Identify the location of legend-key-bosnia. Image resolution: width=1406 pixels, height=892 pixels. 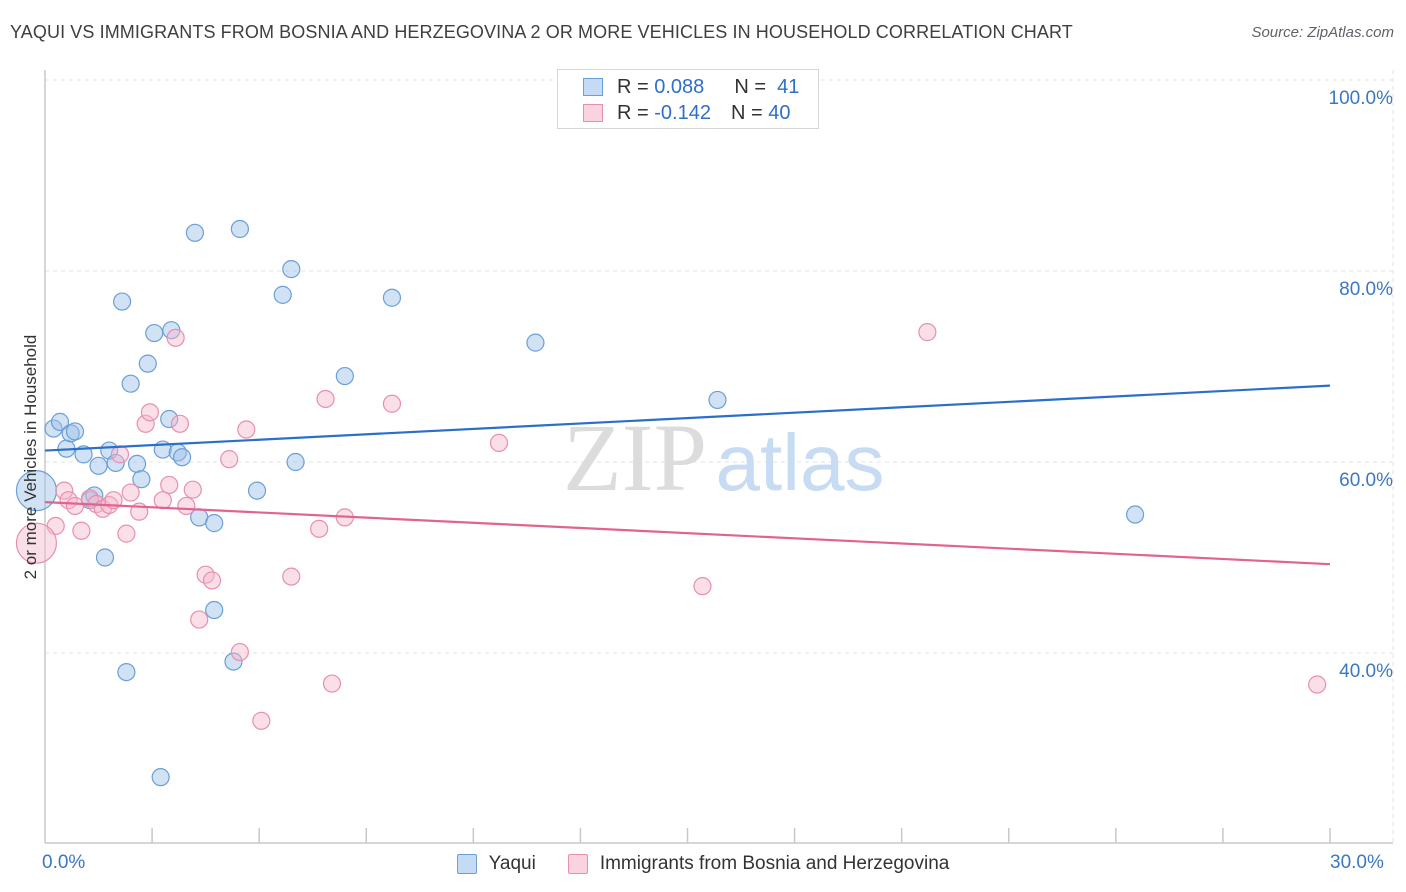
(577, 864).